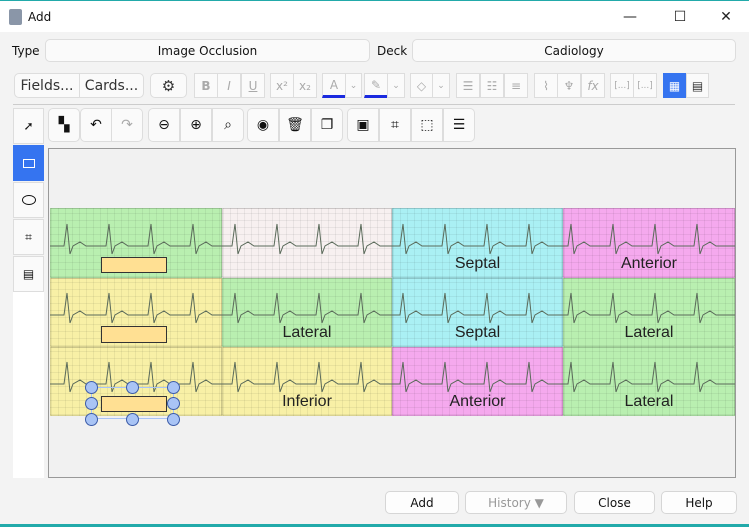 The height and width of the screenshot is (527, 749). What do you see at coordinates (15, 17) in the screenshot?
I see `anki-icon` at bounding box center [15, 17].